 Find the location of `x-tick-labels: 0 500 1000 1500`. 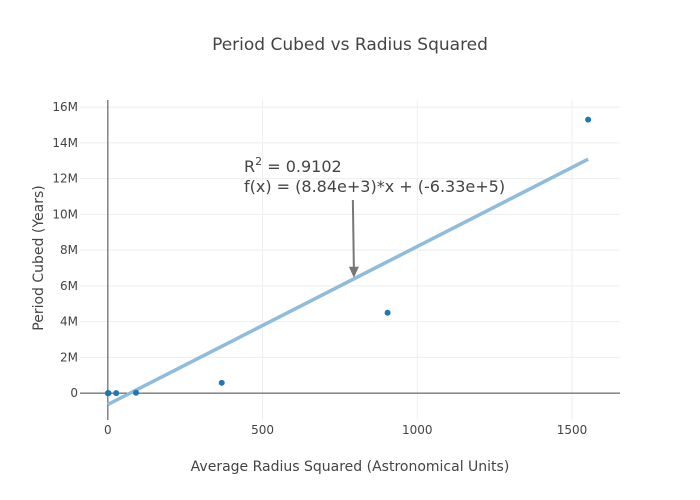

x-tick-labels: 0 500 1000 1500 is located at coordinates (345, 430).